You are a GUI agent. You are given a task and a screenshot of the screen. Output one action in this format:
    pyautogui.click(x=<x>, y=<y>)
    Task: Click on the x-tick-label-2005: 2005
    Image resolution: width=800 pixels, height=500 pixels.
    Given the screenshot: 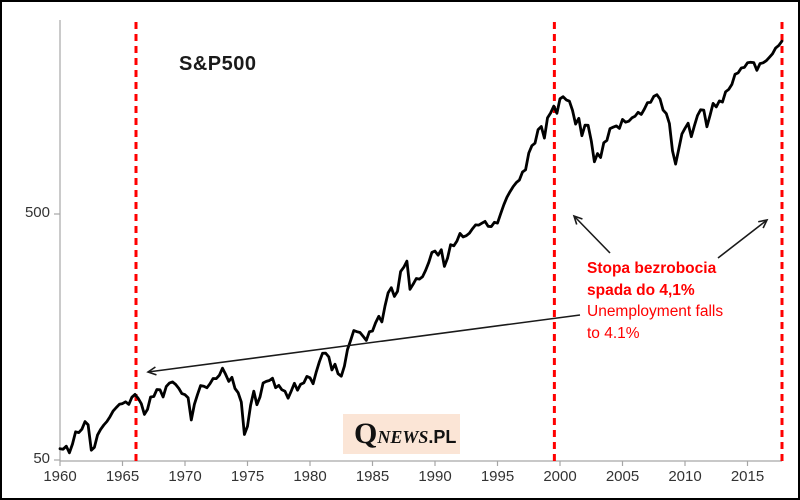 What is the action you would take?
    pyautogui.click(x=622, y=476)
    